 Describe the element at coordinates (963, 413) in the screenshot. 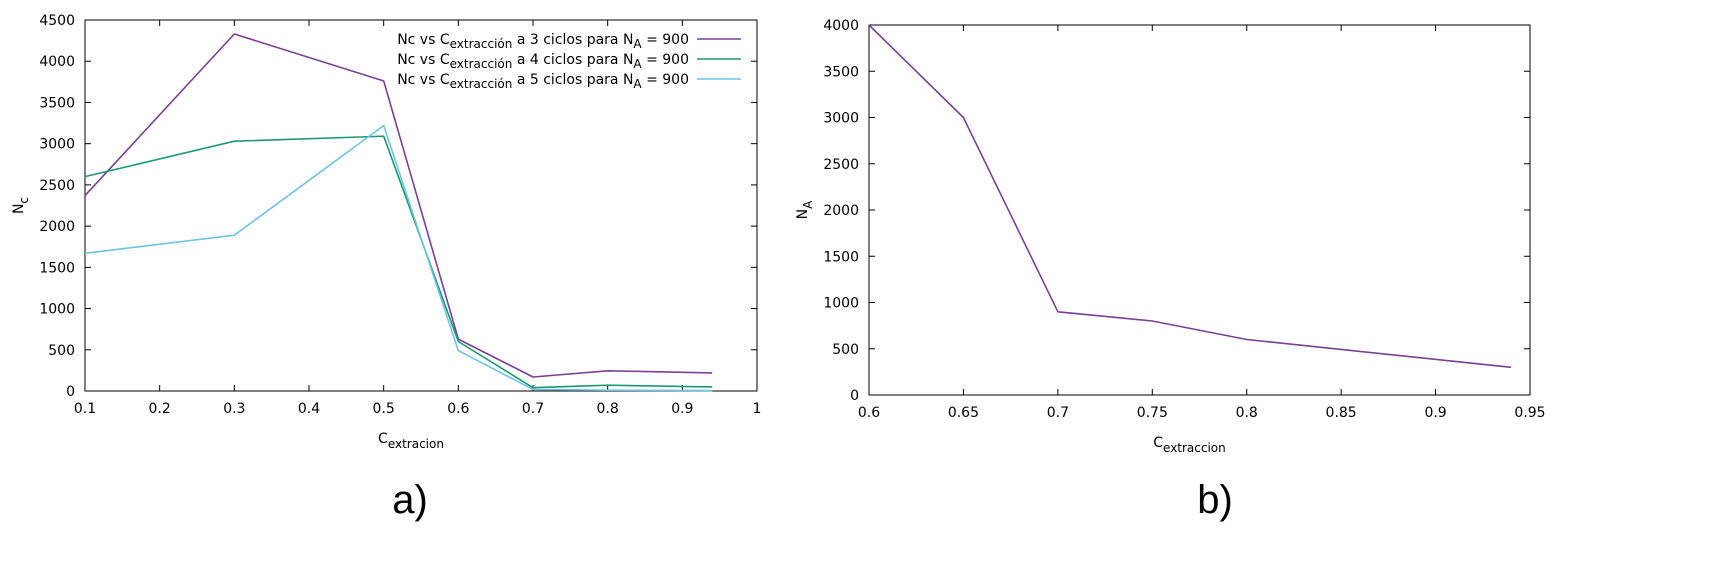

I see `x-tick-label: 0.65` at that location.